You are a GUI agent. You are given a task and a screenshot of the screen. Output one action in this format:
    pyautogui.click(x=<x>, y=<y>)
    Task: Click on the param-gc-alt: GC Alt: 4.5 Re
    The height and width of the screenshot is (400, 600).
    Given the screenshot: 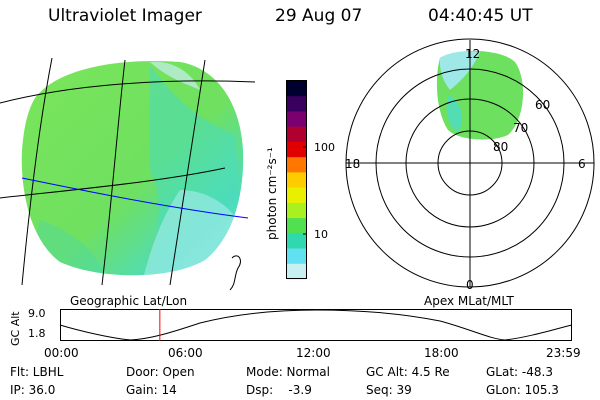 What is the action you would take?
    pyautogui.click(x=408, y=372)
    